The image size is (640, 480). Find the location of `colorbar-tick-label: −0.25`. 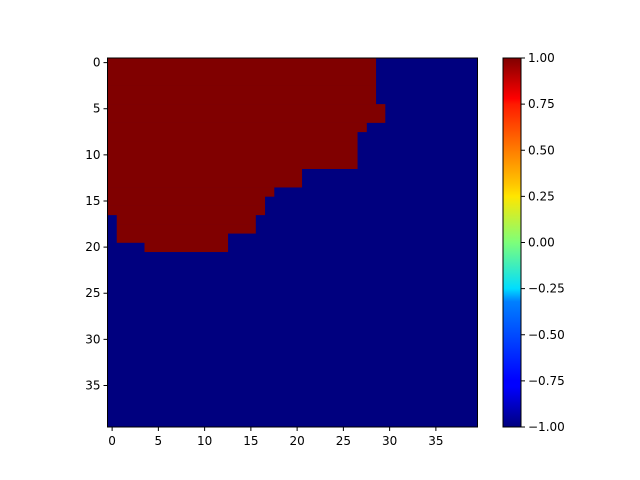

colorbar-tick-label: −0.25 is located at coordinates (546, 289).